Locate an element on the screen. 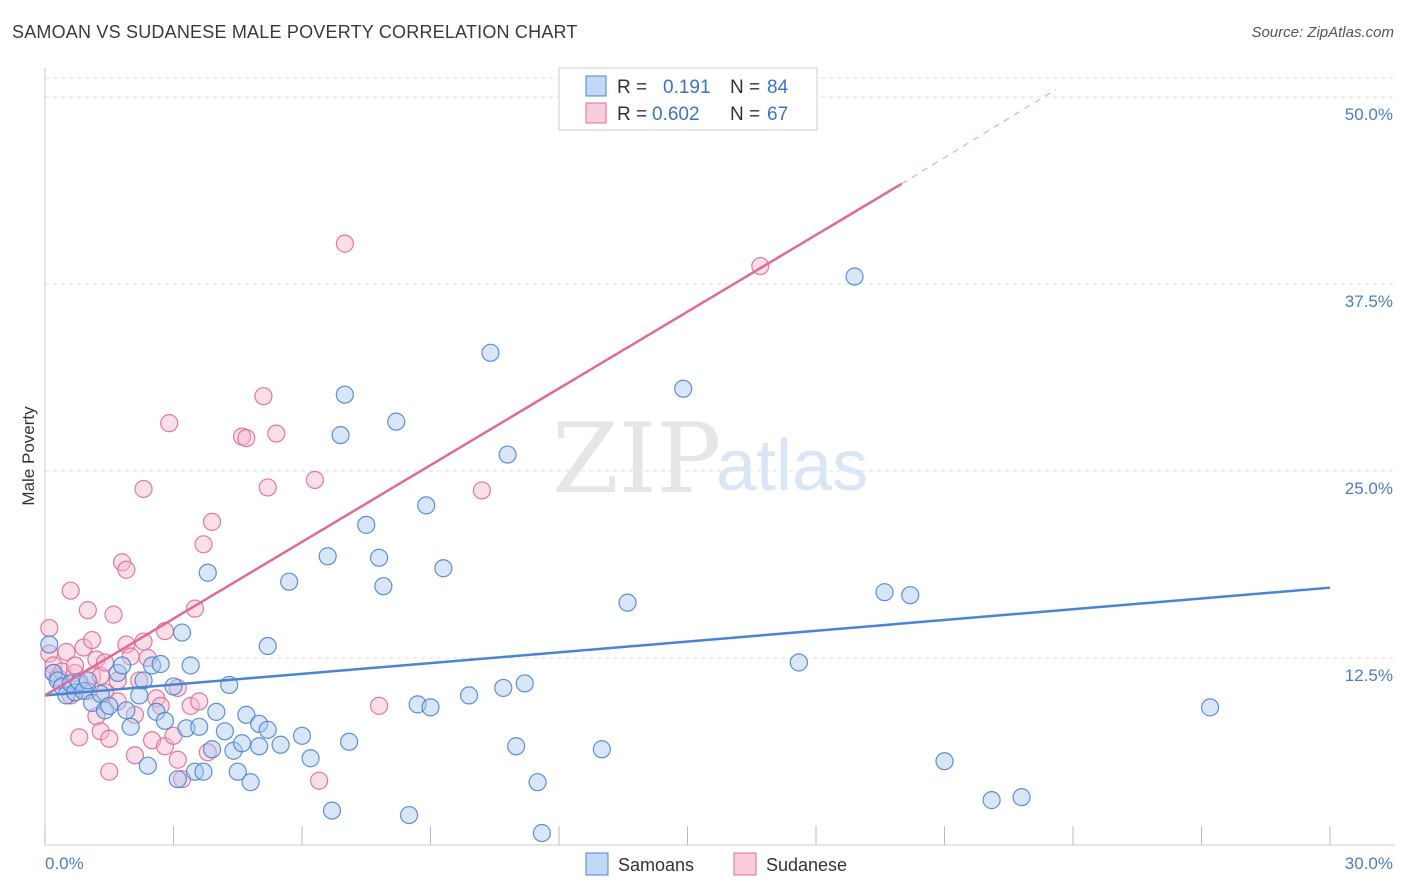 This screenshot has width=1406, height=892. y-tick-labels: 12.5% 25.0% 37.5% 50.0% is located at coordinates (1369, 395).